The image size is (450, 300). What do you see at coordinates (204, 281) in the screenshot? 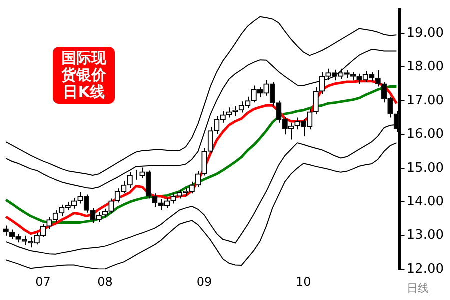
I see `x-tick-label: 09` at bounding box center [204, 281].